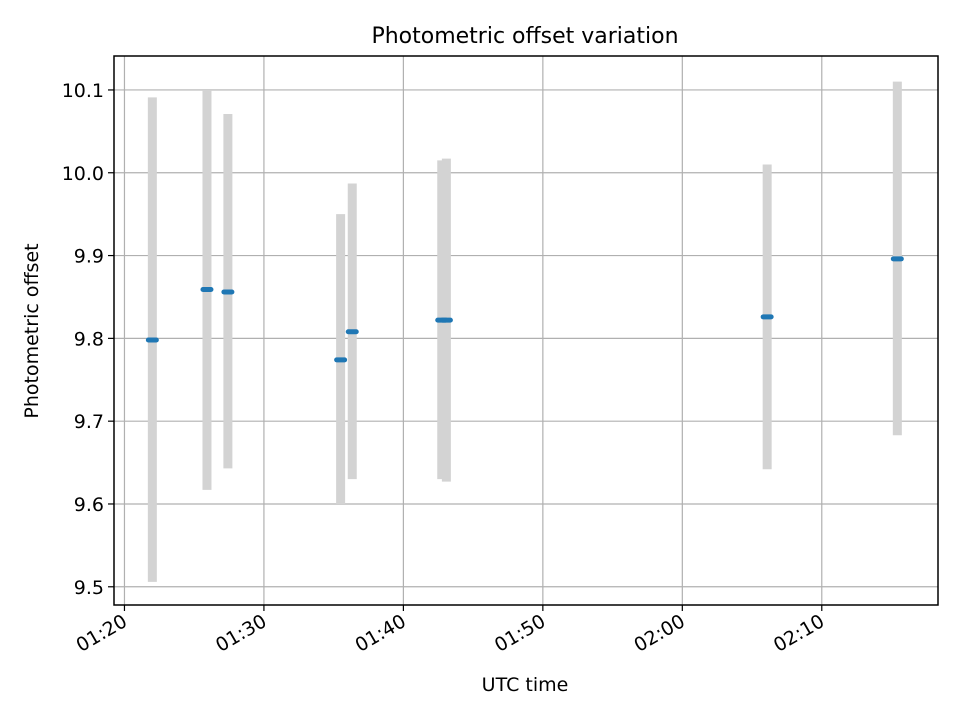 Image resolution: width=960 pixels, height=720 pixels. What do you see at coordinates (89, 505) in the screenshot?
I see `y-tick-label: 9.6` at bounding box center [89, 505].